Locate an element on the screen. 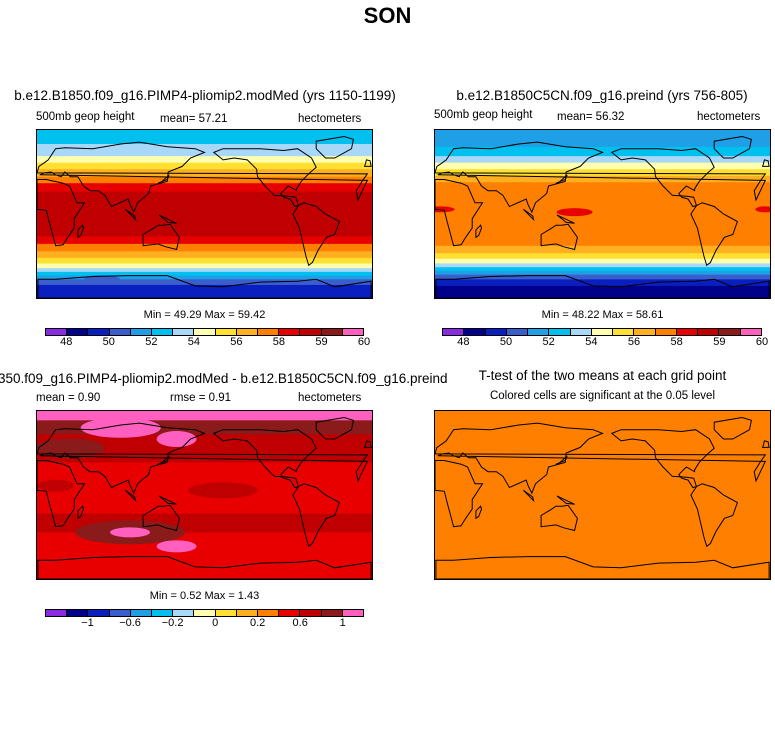  panel-b-minmax: Min = 48.22 Max = 58.61 is located at coordinates (602, 315).